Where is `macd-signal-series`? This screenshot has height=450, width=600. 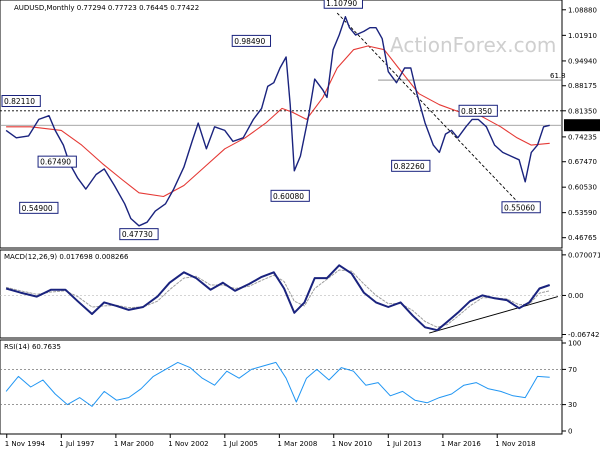
macd-signal-series is located at coordinates (277, 298).